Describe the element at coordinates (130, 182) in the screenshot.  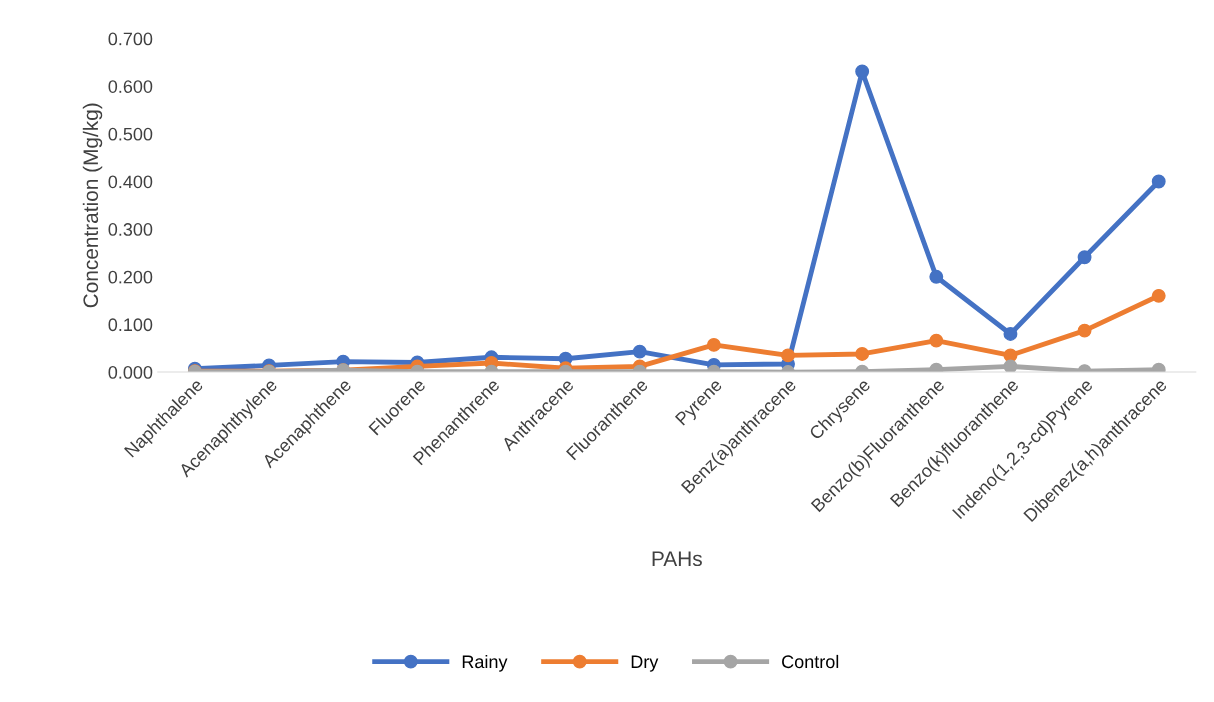
I see `y-tick-label: 0.400` at that location.